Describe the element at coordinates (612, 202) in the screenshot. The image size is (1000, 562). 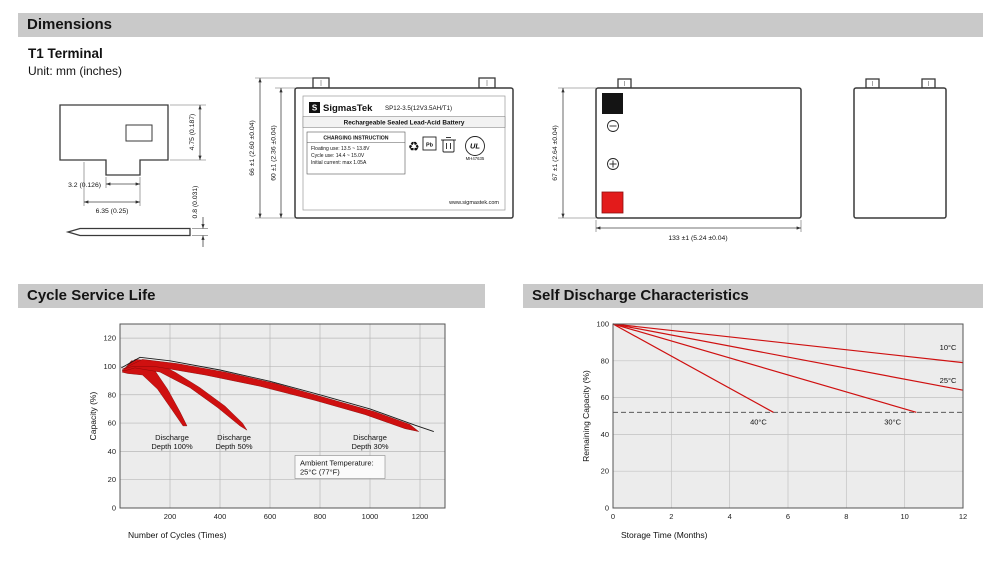
I see `positive-terminal-block` at that location.